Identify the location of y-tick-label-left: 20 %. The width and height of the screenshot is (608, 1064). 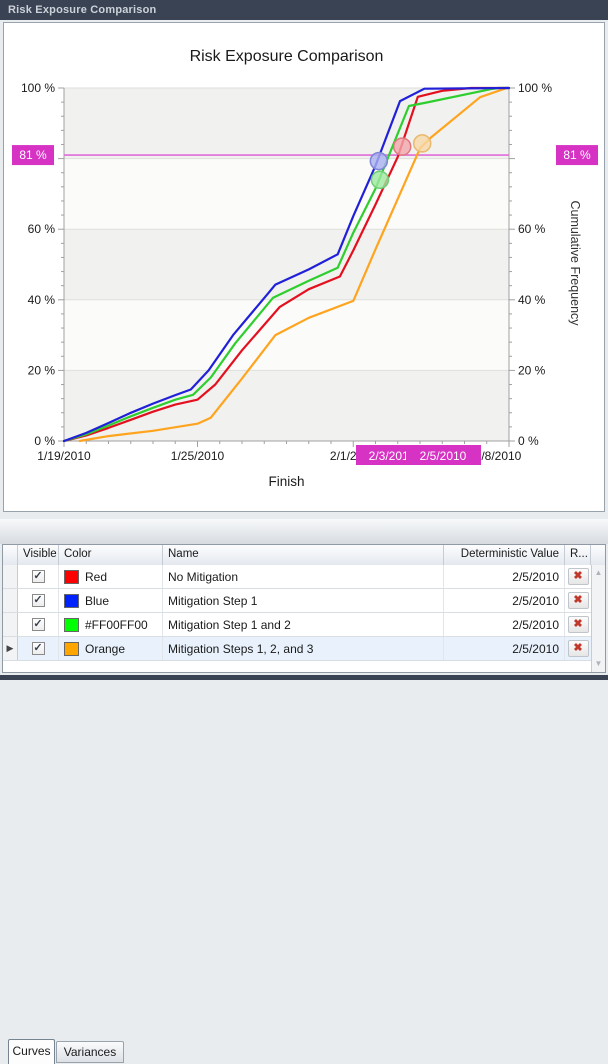
(42, 370).